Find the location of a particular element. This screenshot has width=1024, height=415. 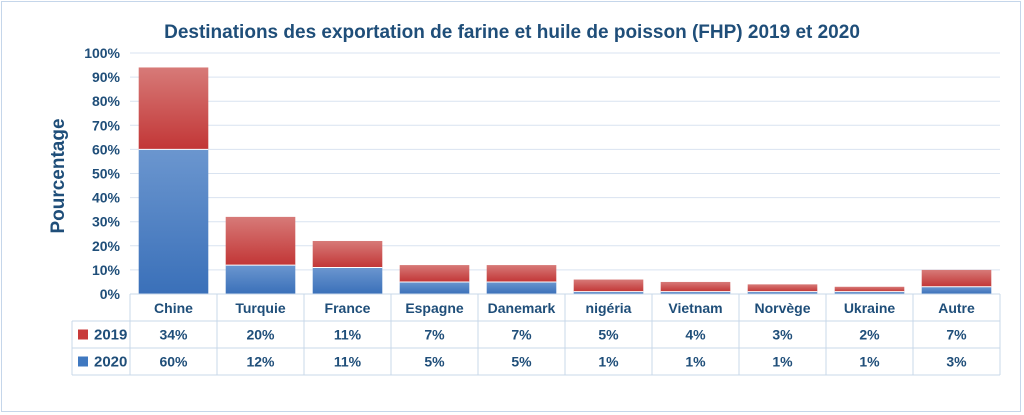

y-tick-label: 100% is located at coordinates (102, 53).